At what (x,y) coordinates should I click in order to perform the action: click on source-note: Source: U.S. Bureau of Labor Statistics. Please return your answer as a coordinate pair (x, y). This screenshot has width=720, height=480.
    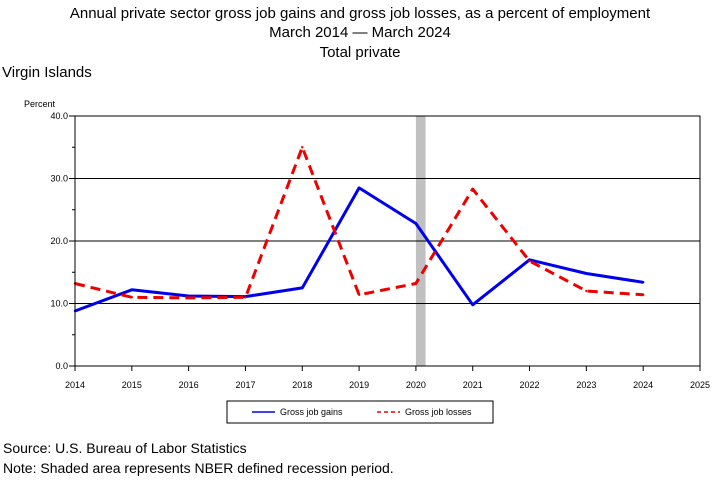
    Looking at the image, I should click on (125, 448).